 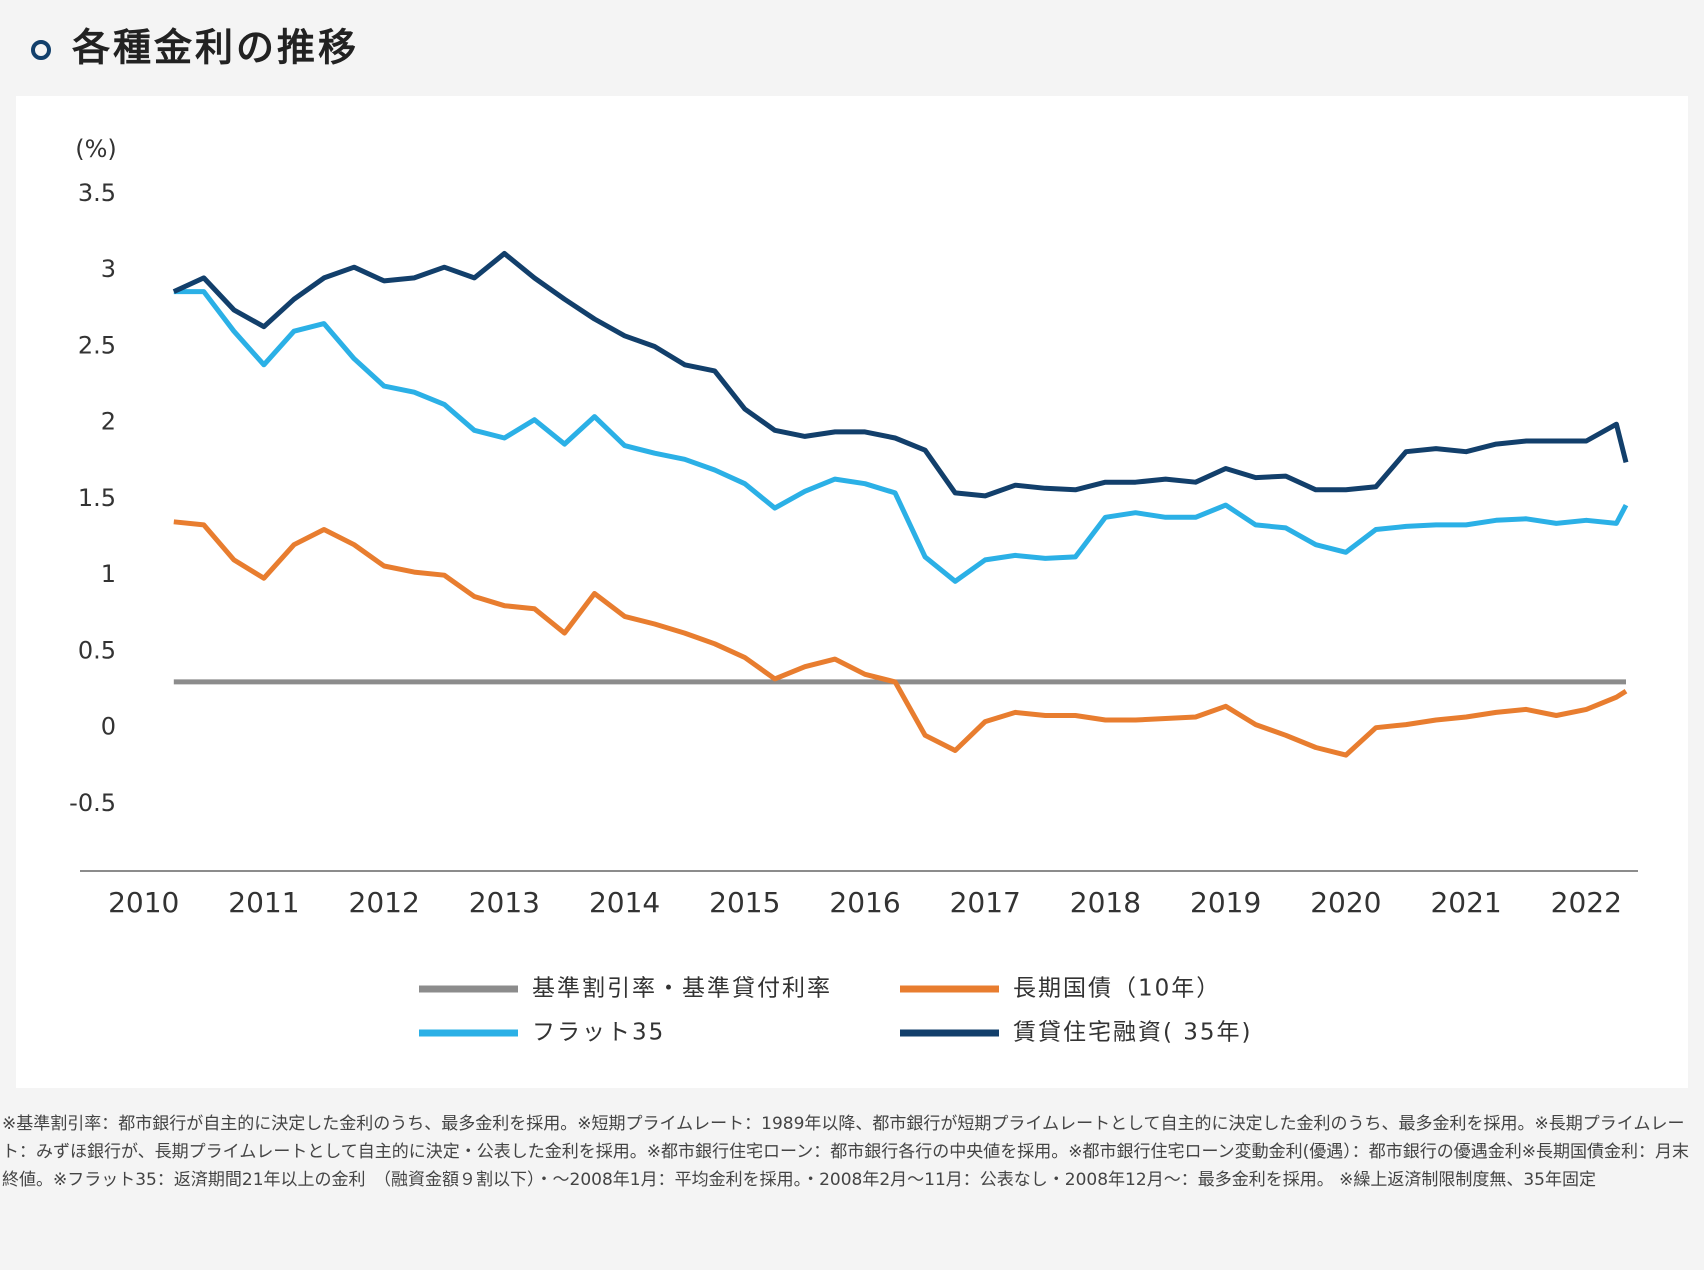 What do you see at coordinates (1105, 902) in the screenshot?
I see `x-tick-label: 2018` at bounding box center [1105, 902].